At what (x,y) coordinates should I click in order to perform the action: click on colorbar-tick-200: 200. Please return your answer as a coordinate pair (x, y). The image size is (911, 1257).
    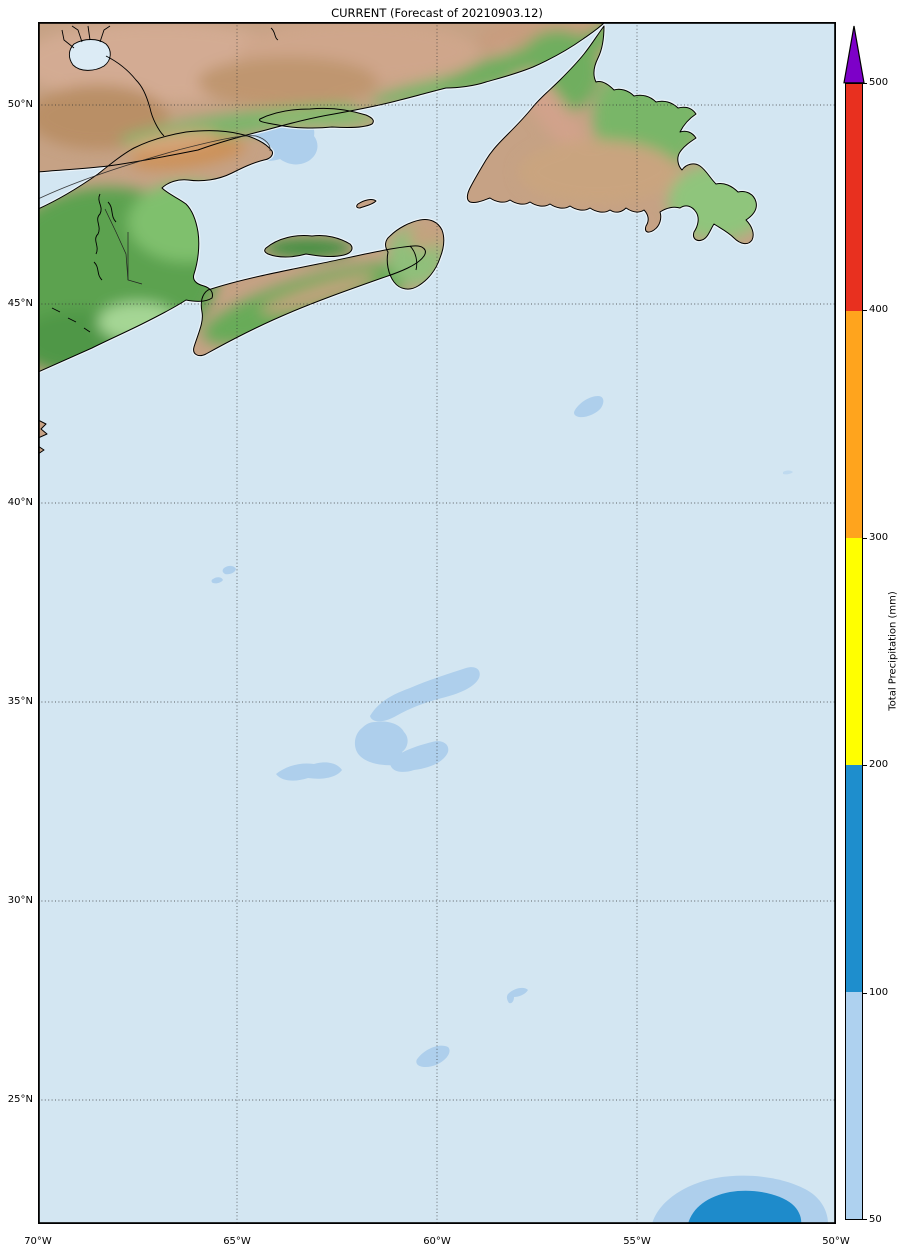
    Looking at the image, I should click on (879, 764).